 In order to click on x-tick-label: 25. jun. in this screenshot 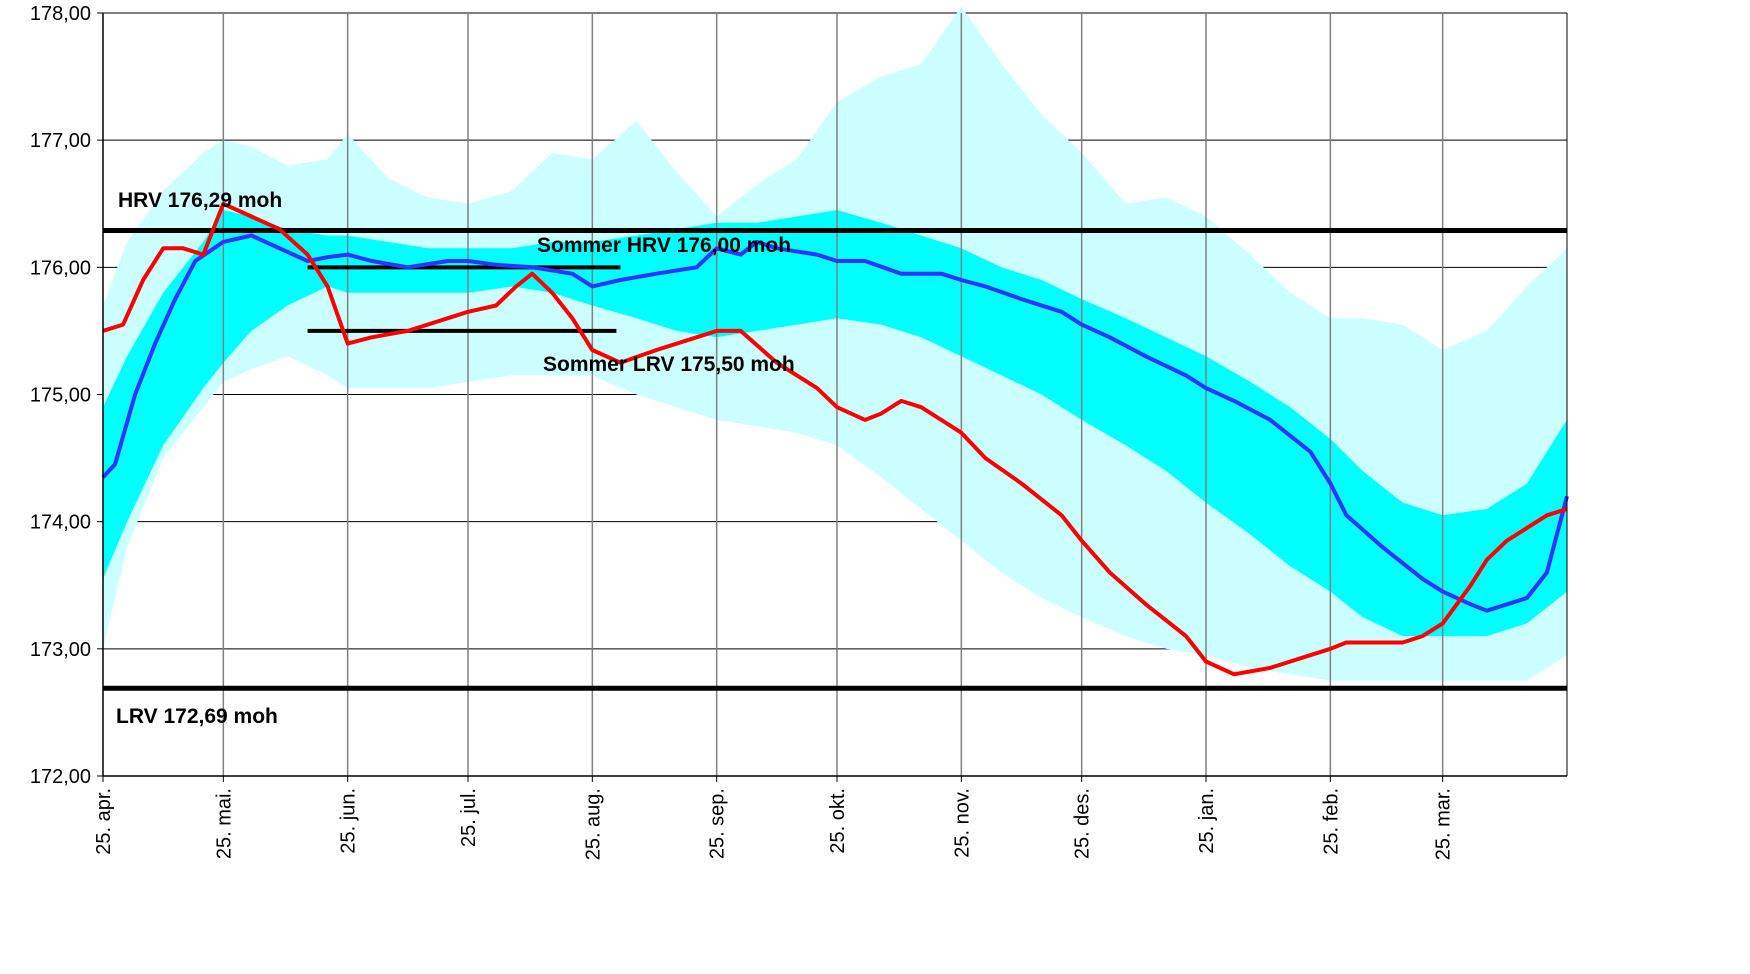, I will do `click(349, 821)`.